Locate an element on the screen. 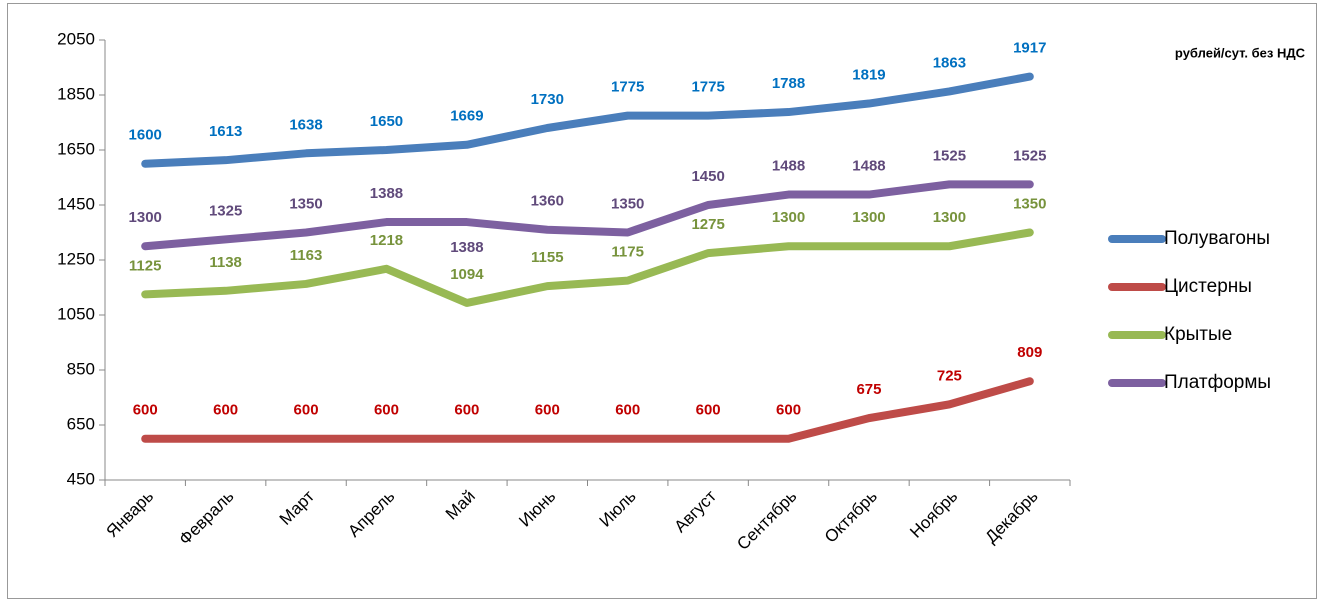 The height and width of the screenshot is (608, 1322). y-tick-label: 1650 is located at coordinates (76, 148).